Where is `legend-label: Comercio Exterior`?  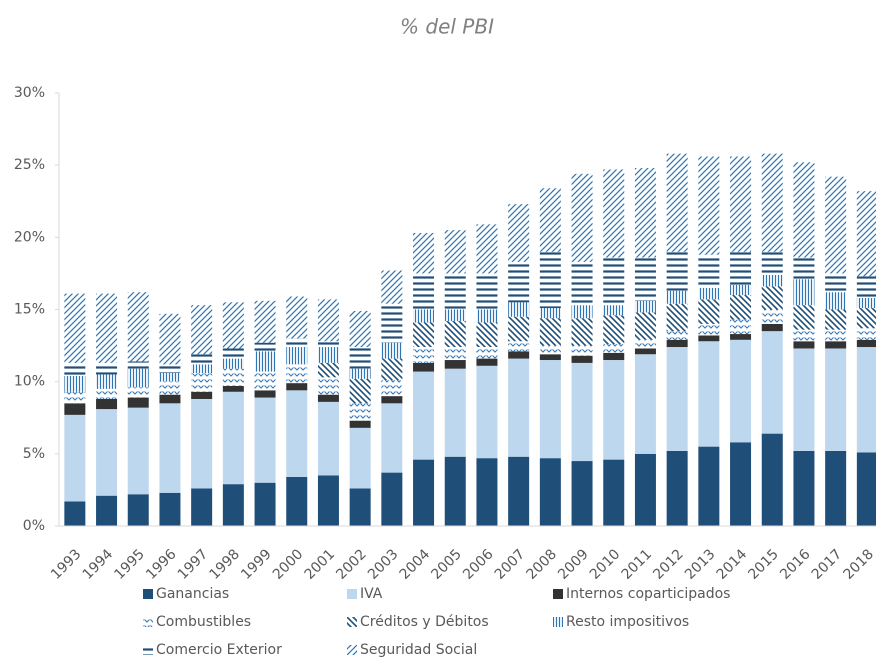 legend-label: Comercio Exterior is located at coordinates (219, 649).